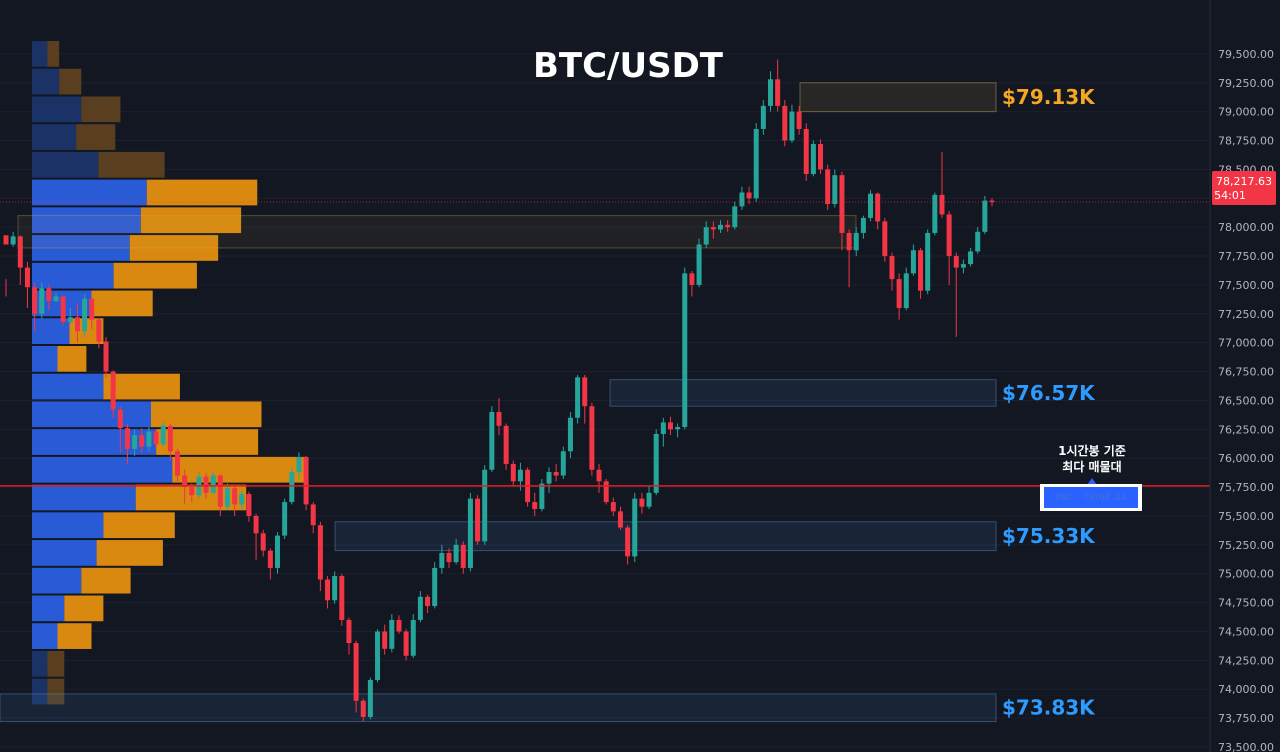 The height and width of the screenshot is (752, 1280). Describe the element at coordinates (1246, 631) in the screenshot. I see `y-tick-label: 74,500.00` at that location.